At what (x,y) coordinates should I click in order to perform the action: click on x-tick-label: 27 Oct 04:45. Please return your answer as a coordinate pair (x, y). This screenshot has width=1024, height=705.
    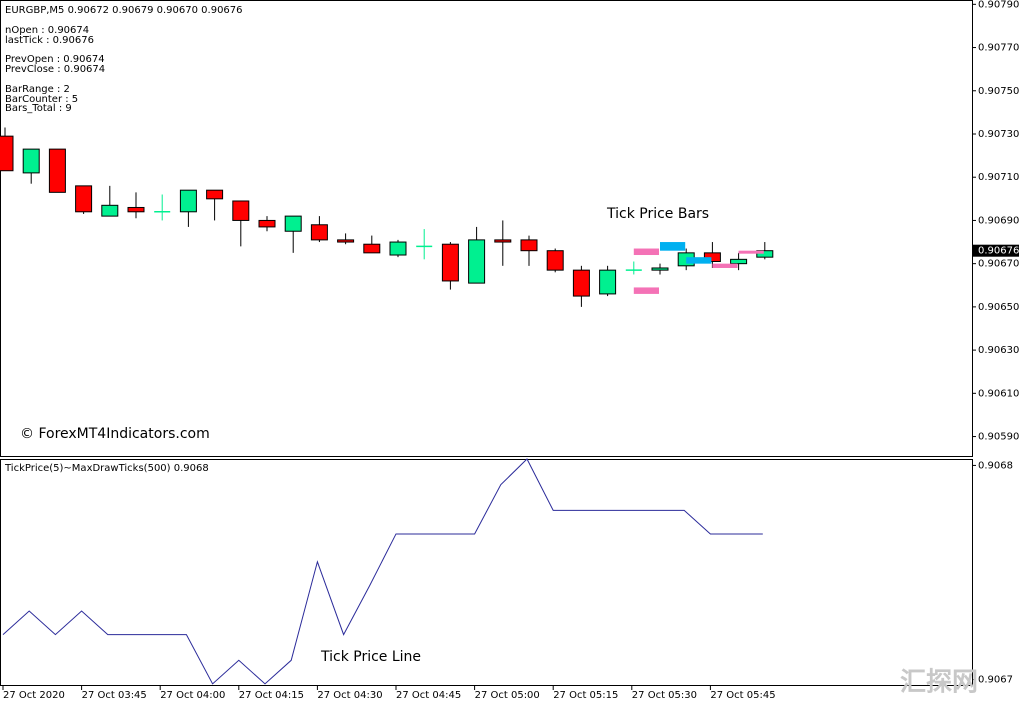
    Looking at the image, I should click on (428, 695).